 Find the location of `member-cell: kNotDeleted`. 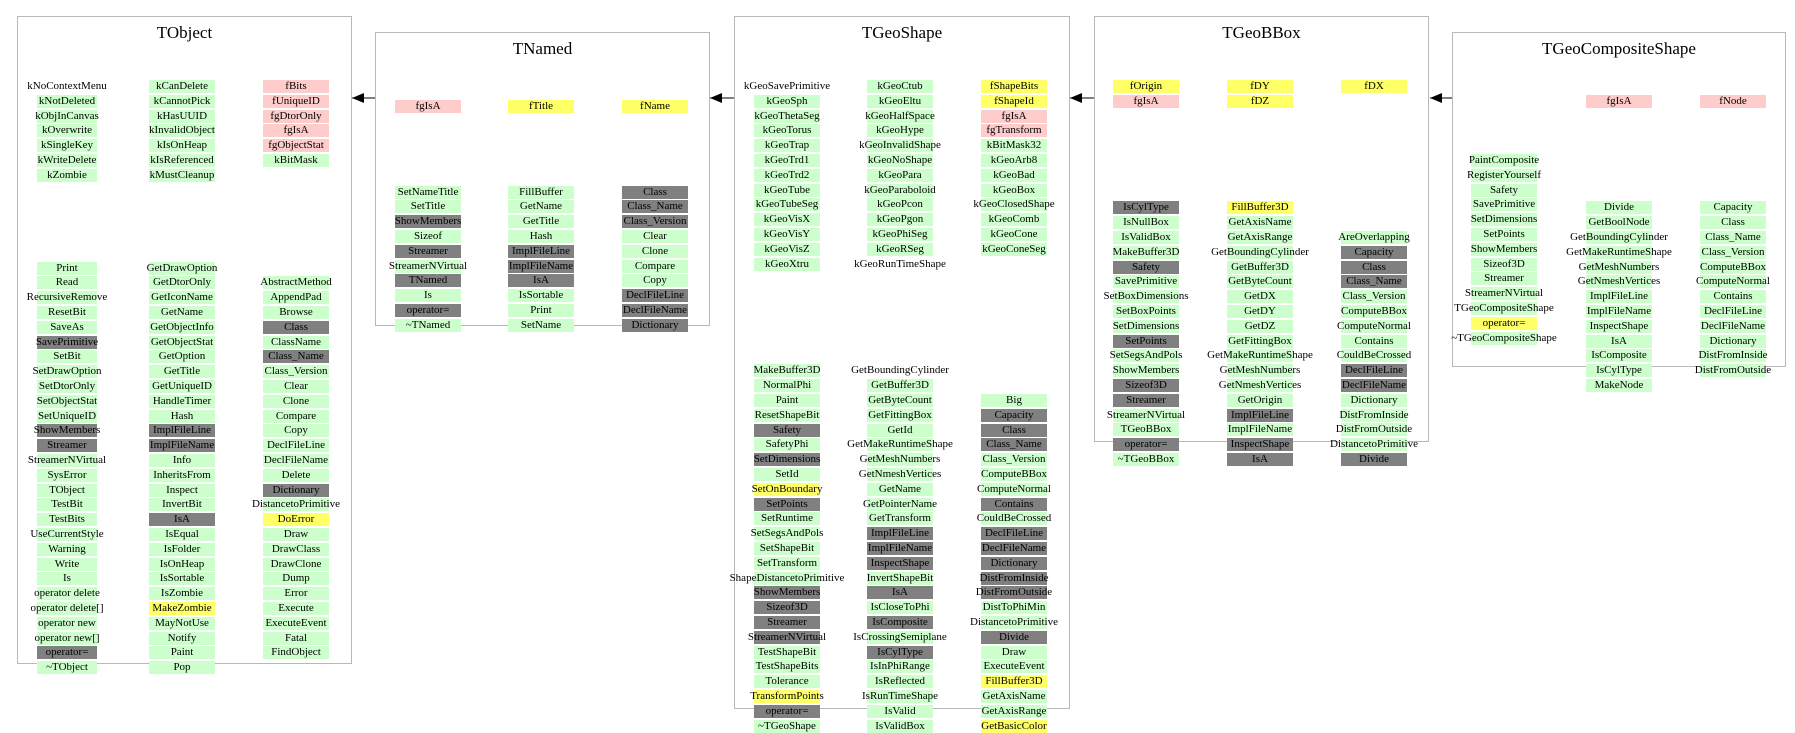

member-cell: kNotDeleted is located at coordinates (67, 101).